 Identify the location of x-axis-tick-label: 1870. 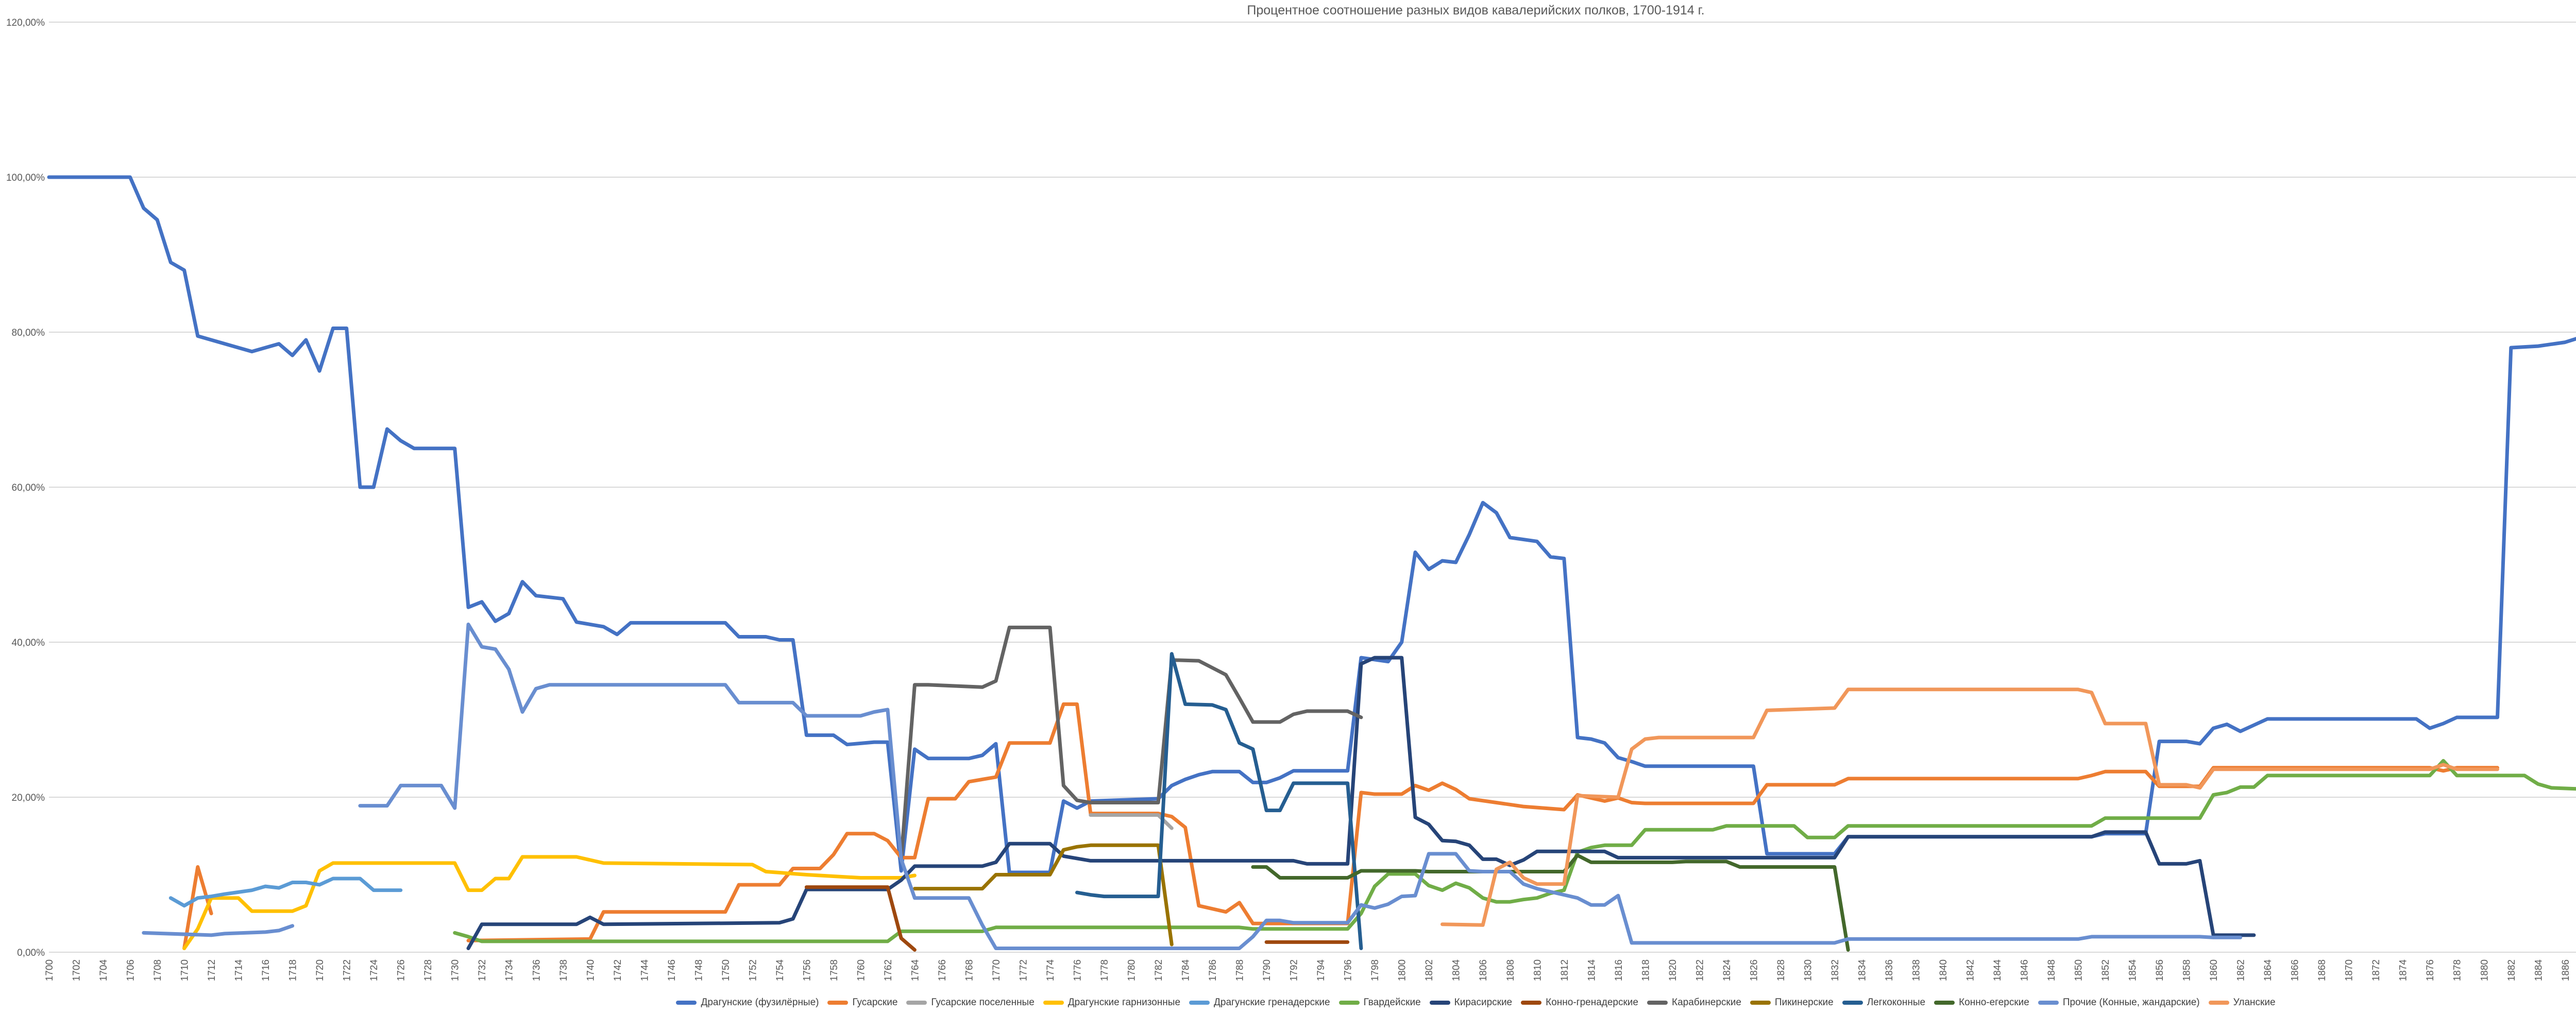
(2349, 970).